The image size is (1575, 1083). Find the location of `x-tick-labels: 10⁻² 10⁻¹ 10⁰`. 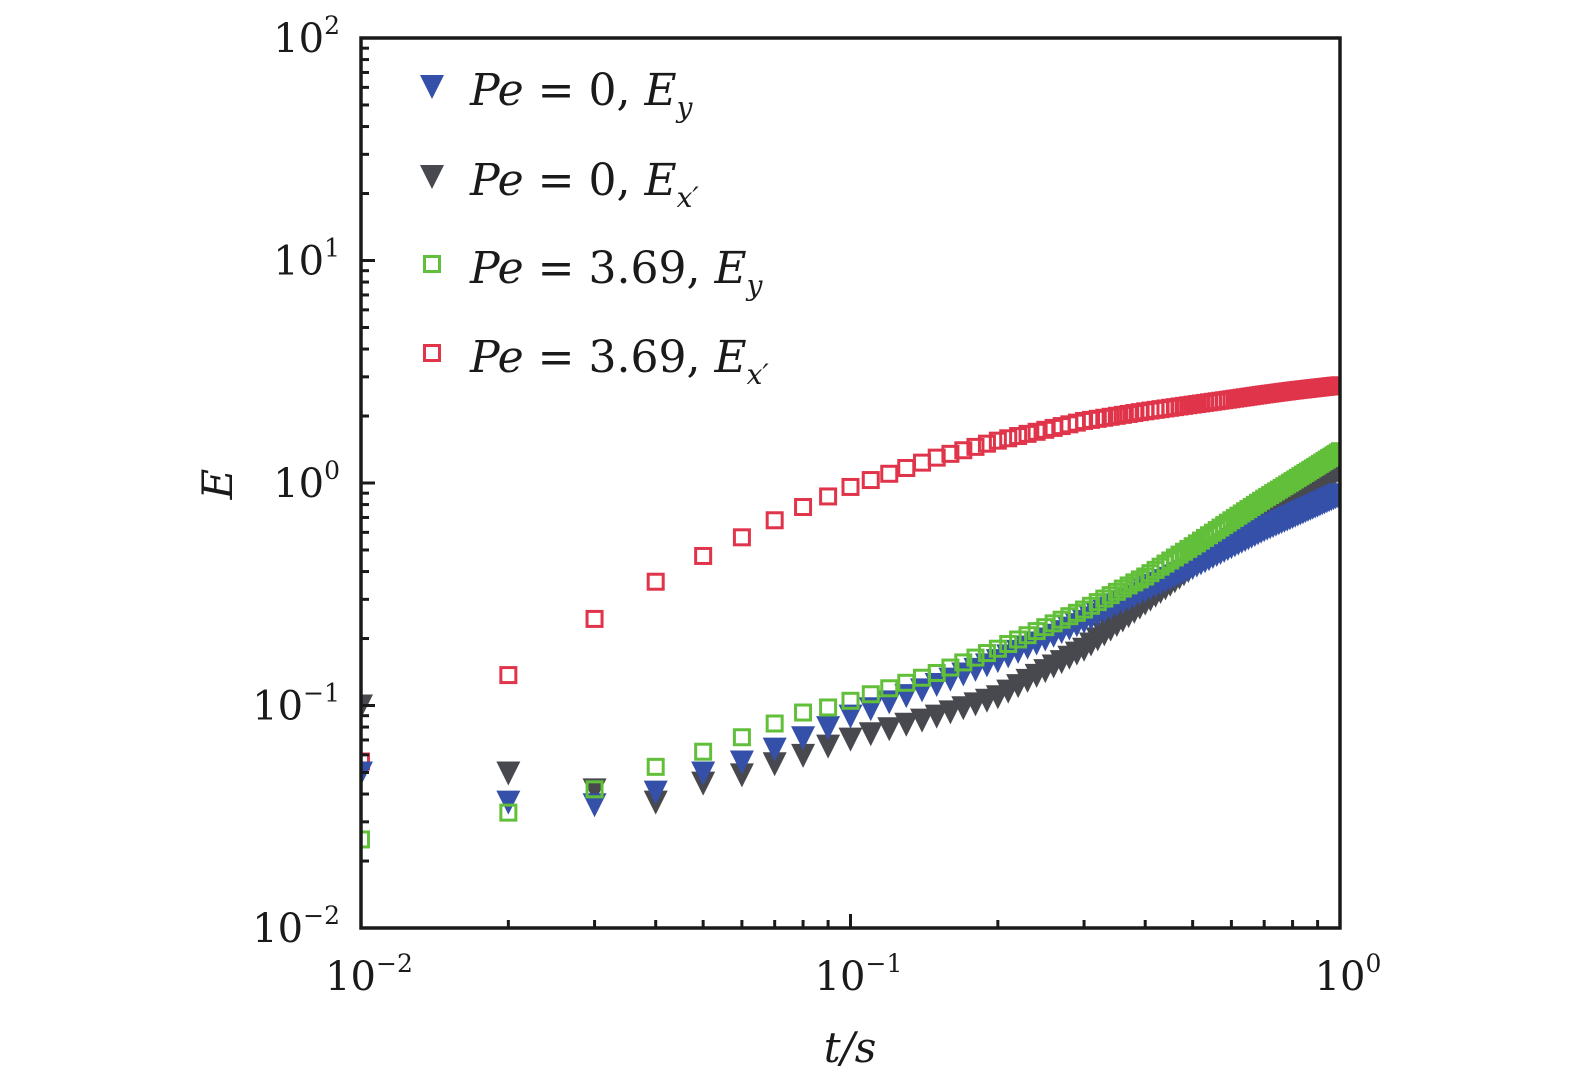

x-tick-labels: 10⁻² 10⁻¹ 10⁰ is located at coordinates (853, 974).